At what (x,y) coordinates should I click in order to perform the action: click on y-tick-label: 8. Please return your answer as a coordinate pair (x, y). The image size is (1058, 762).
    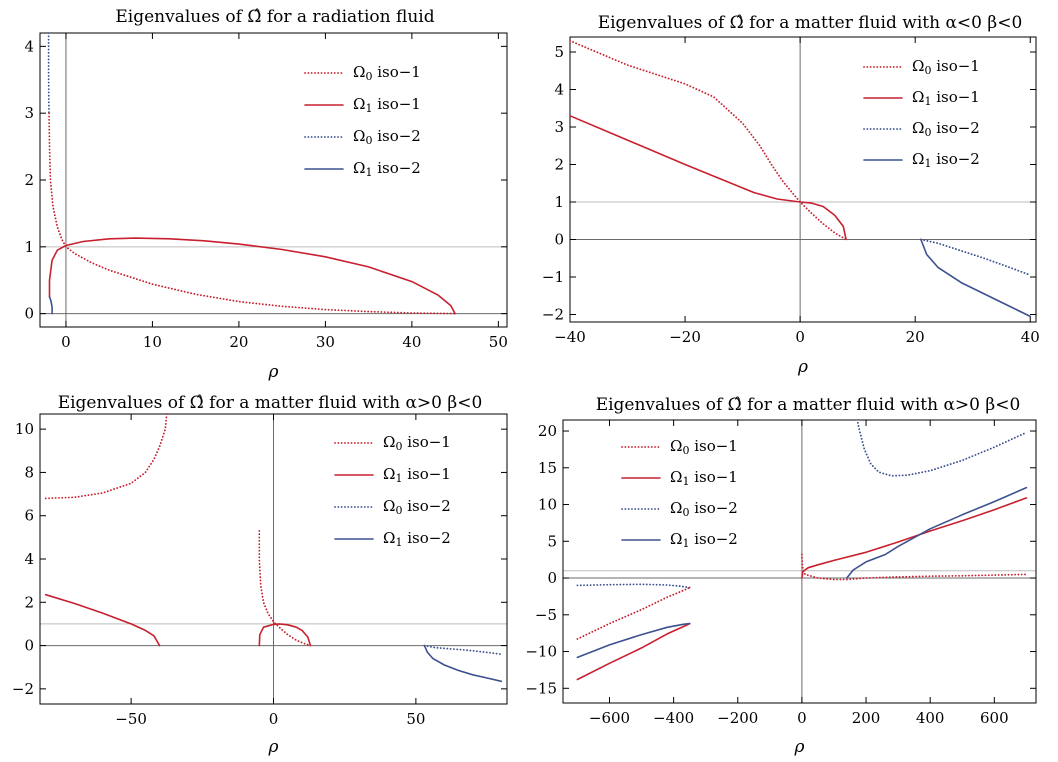
    Looking at the image, I should click on (29, 472).